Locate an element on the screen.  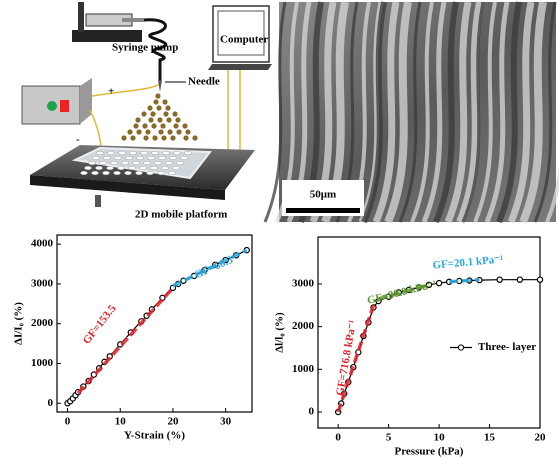
button-red is located at coordinates (64, 106).